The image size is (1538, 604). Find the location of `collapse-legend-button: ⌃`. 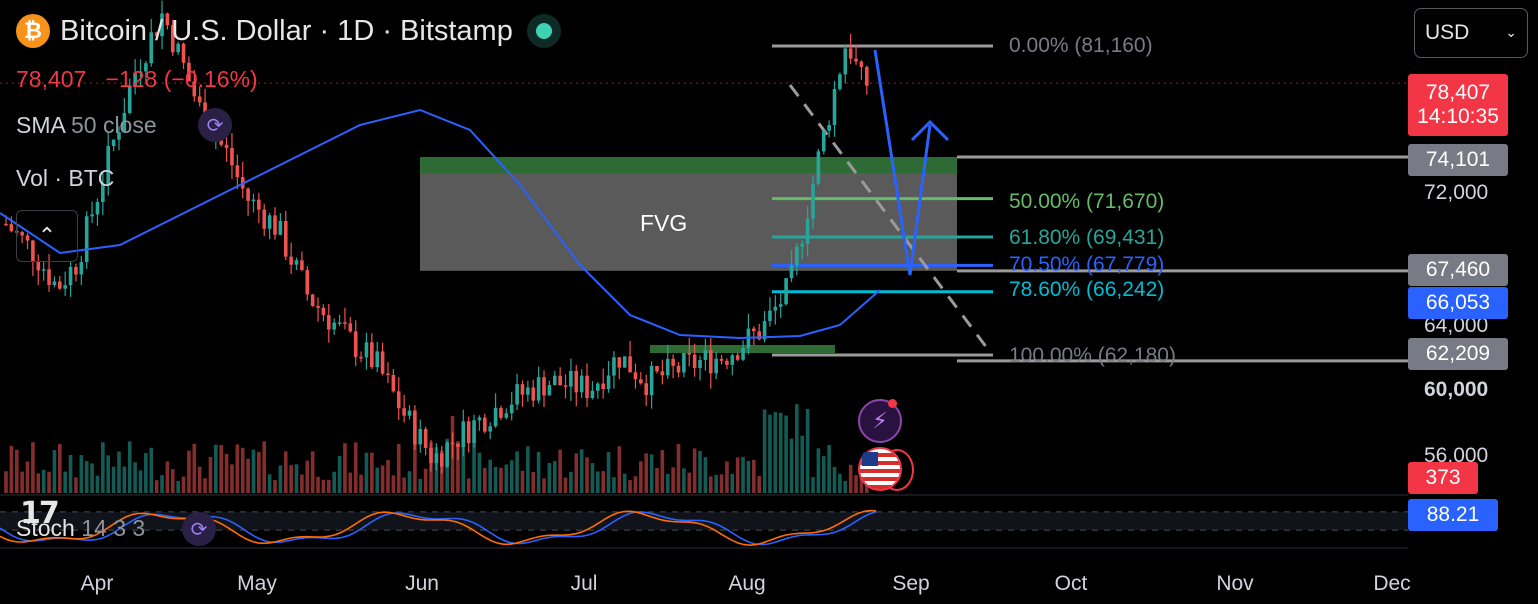

collapse-legend-button: ⌃ is located at coordinates (47, 236).